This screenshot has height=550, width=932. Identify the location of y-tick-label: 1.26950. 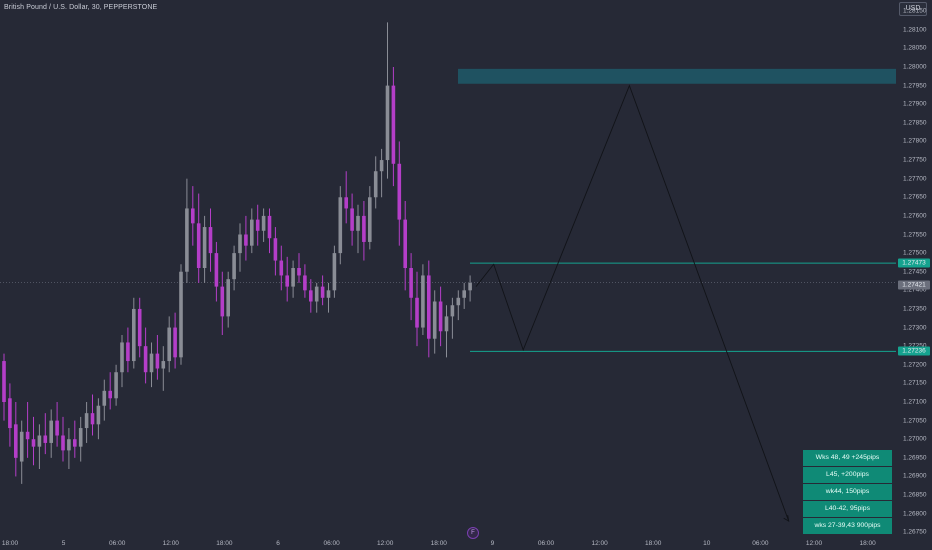
(915, 458).